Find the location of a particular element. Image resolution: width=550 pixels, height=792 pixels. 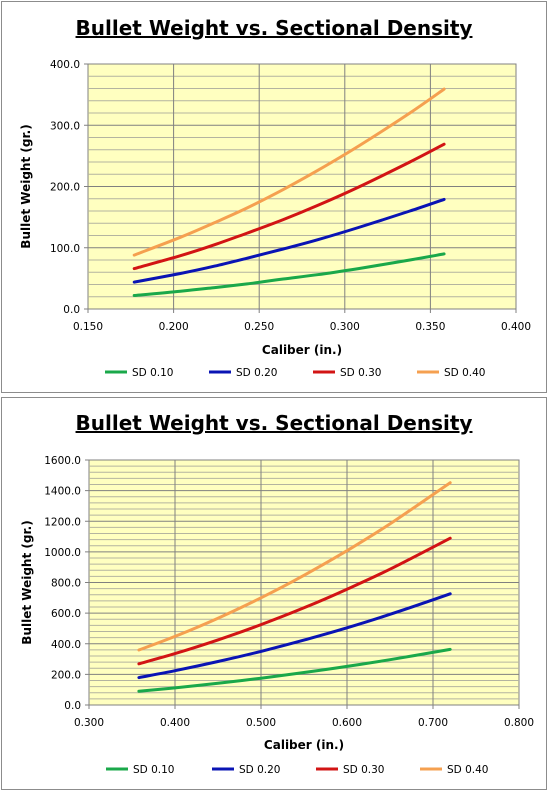

x-tick-label: 0.200 is located at coordinates (174, 327).